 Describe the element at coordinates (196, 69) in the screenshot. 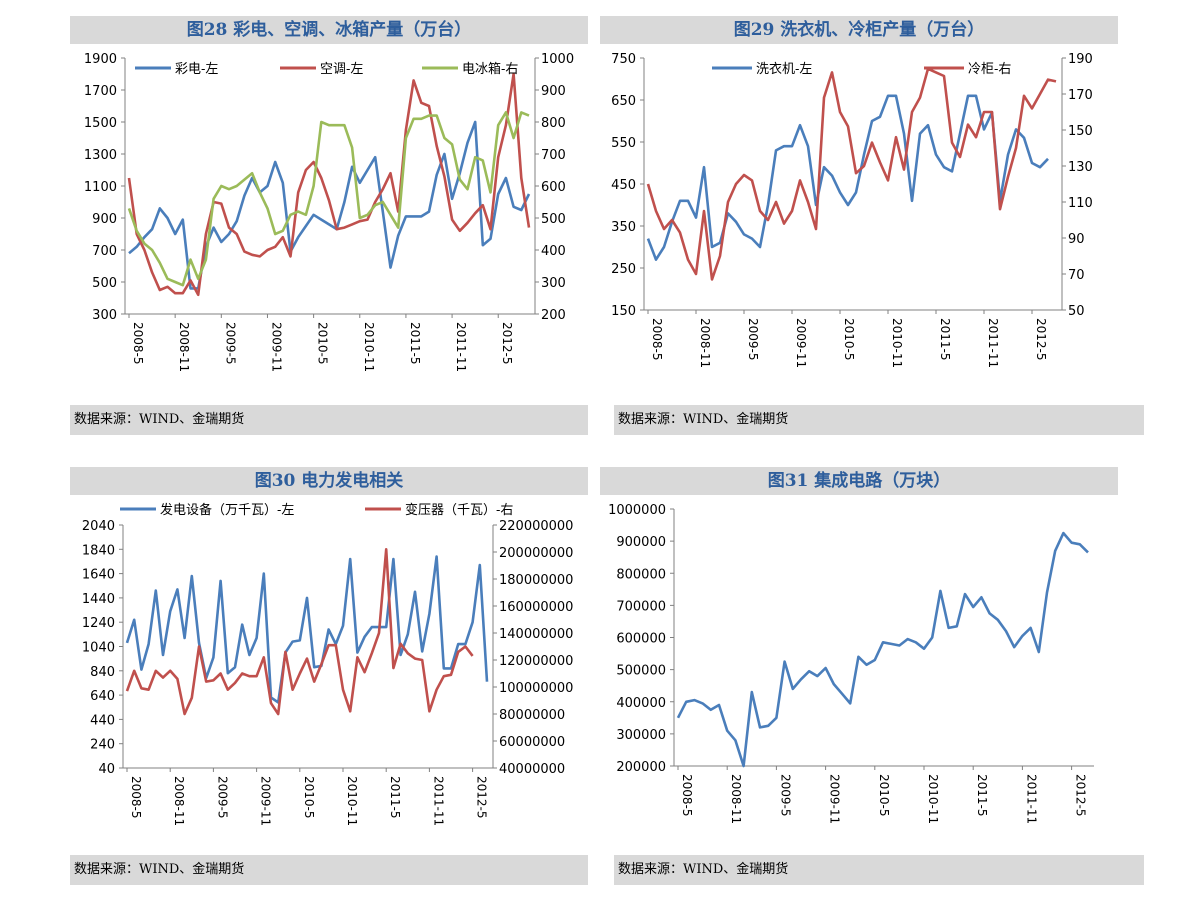

I see `legend-label-1: 彩电-左` at that location.